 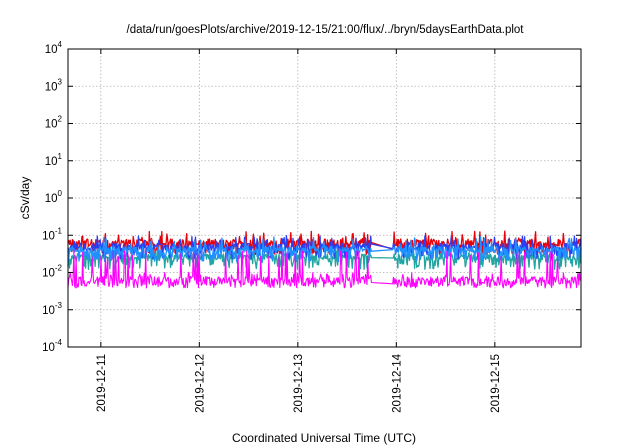 What do you see at coordinates (324, 438) in the screenshot?
I see `x-axis-label: Coordinated Universal Time (UTC)` at bounding box center [324, 438].